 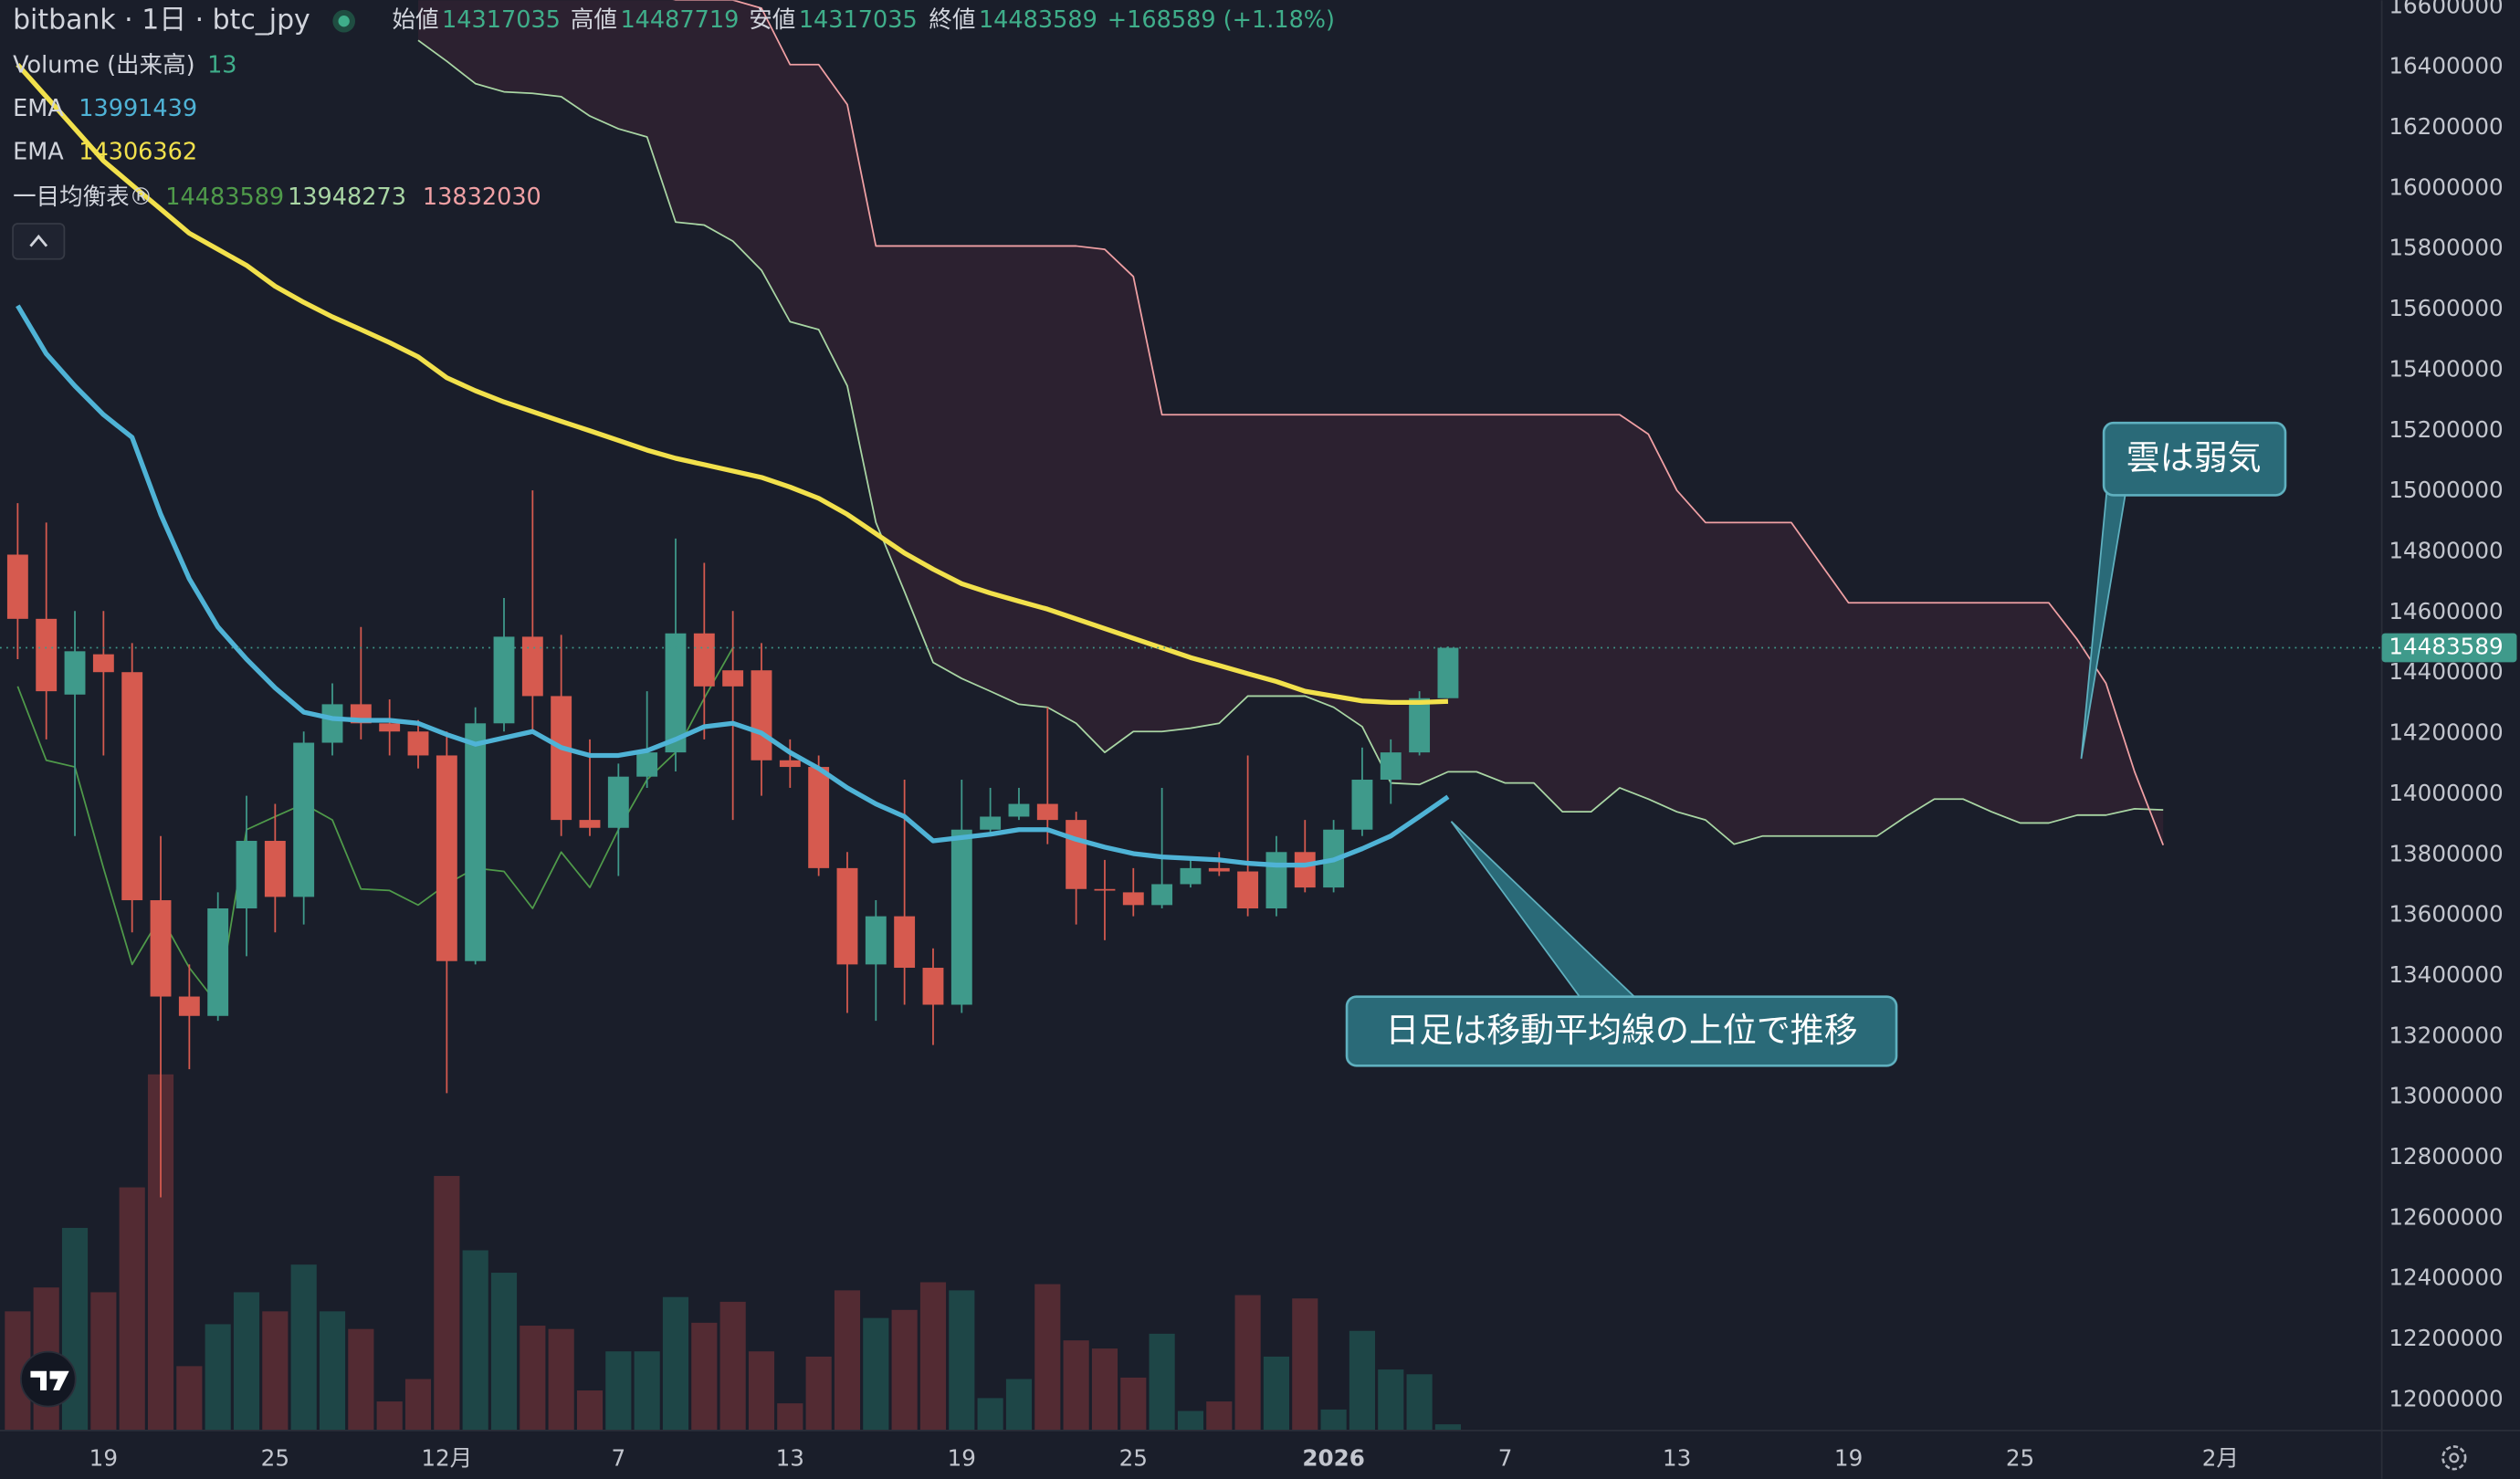 I want to click on gear-inner, so click(x=2454, y=1458).